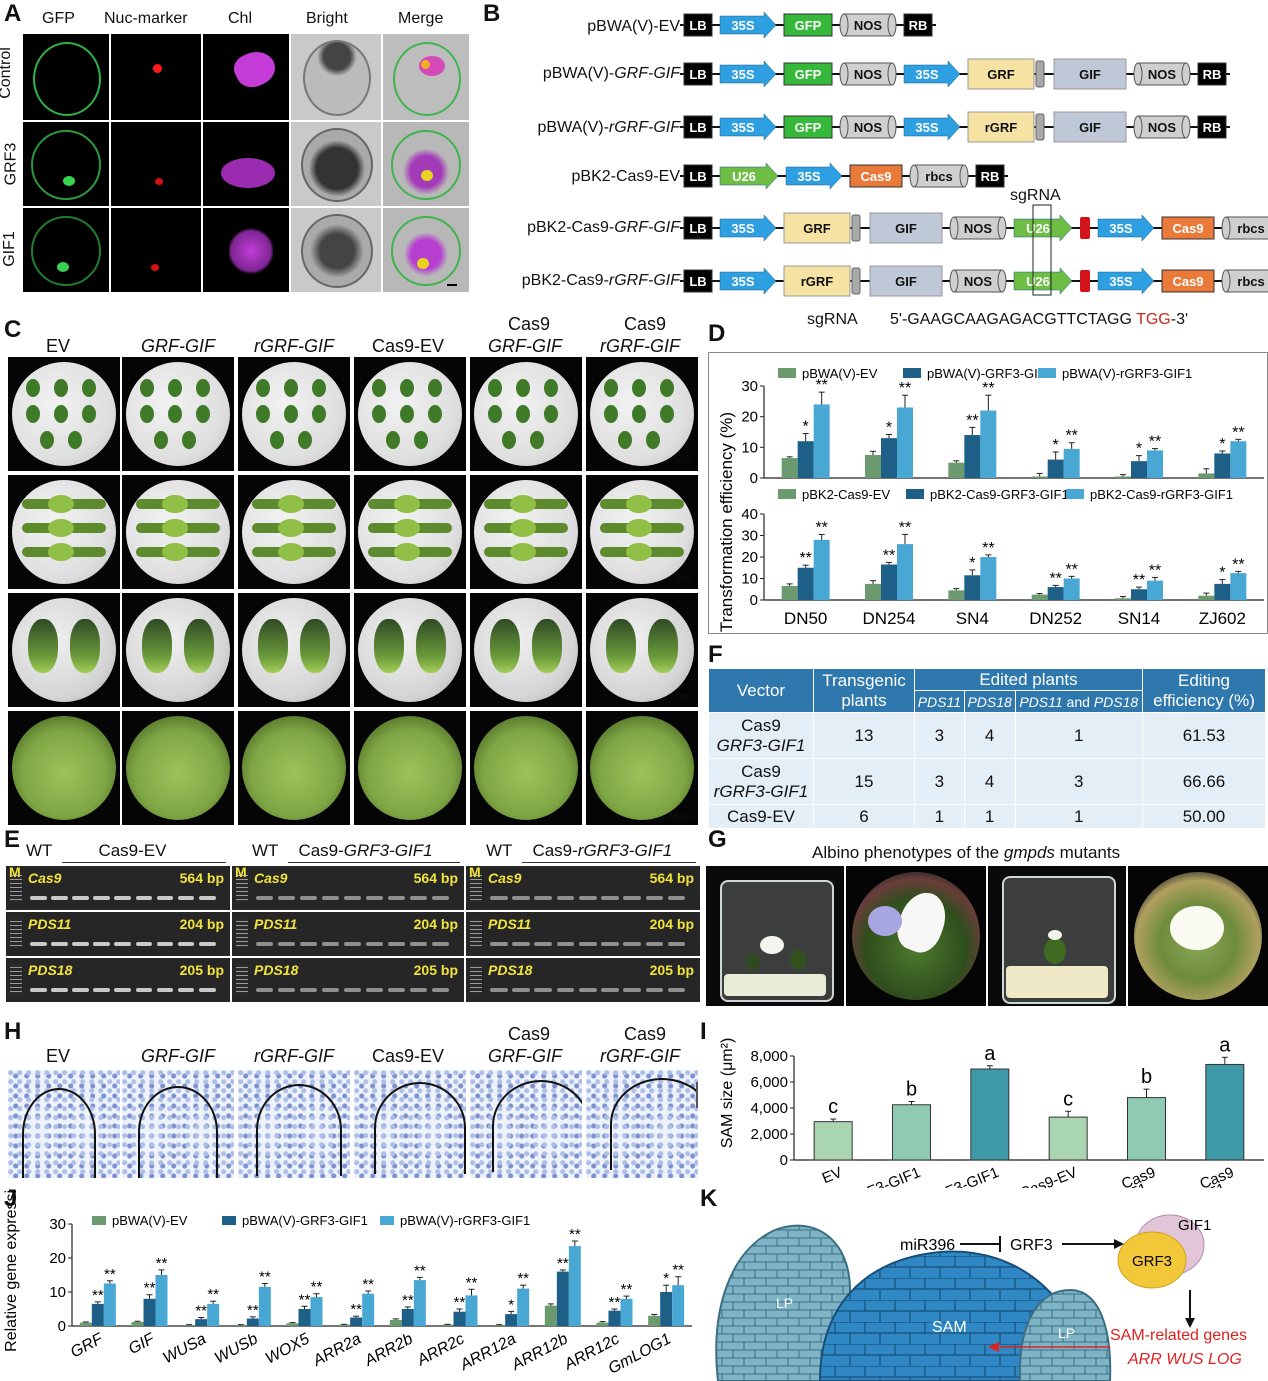  I want to click on legend-label: pBWA(V)-EV, so click(150, 1220).